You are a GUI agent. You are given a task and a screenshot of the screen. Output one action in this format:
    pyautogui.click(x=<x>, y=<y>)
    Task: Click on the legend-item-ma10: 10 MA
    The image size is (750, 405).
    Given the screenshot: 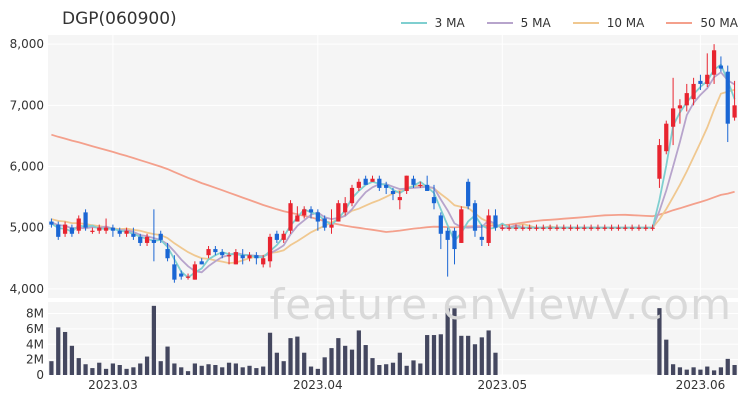 What is the action you would take?
    pyautogui.click(x=608, y=23)
    